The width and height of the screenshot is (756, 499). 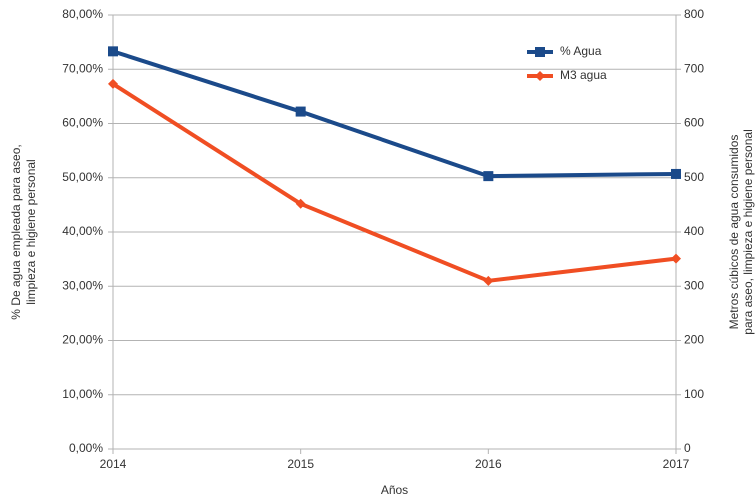 I want to click on y-tick-label: 60,00%, so click(x=82, y=123).